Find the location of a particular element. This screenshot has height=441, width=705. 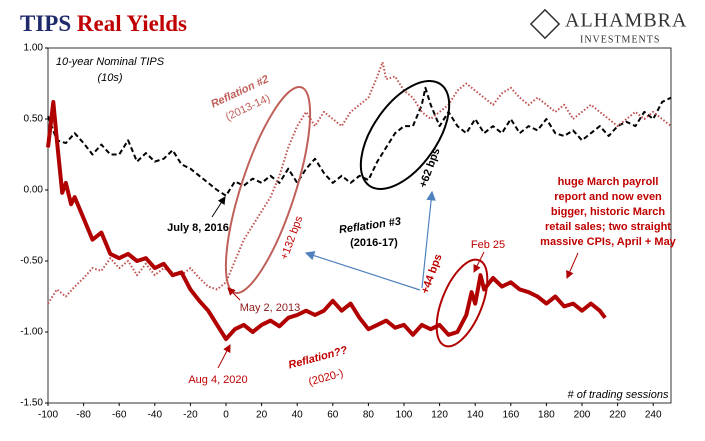

x-tick-label: -60 is located at coordinates (119, 415).